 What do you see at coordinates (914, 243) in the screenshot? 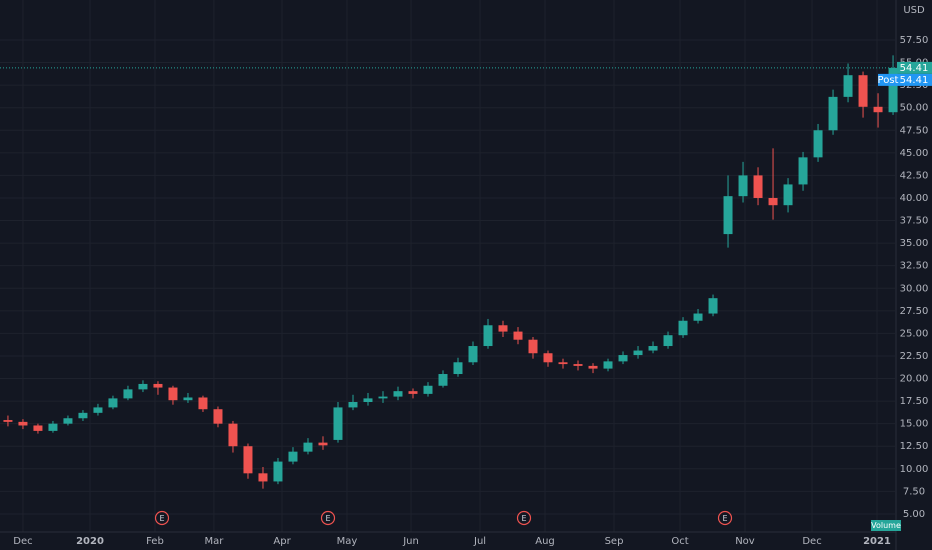
I see `y-tick-label: 35.00` at bounding box center [914, 243].